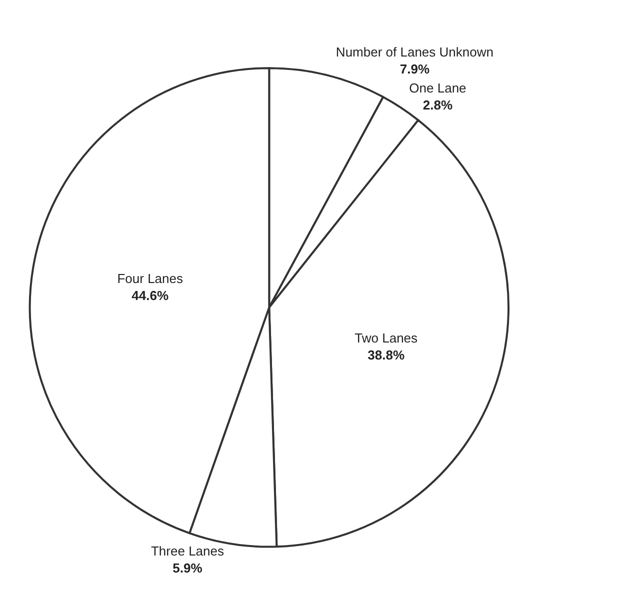 This screenshot has height=604, width=626. What do you see at coordinates (150, 278) in the screenshot?
I see `slice-label: Four Lanes` at bounding box center [150, 278].